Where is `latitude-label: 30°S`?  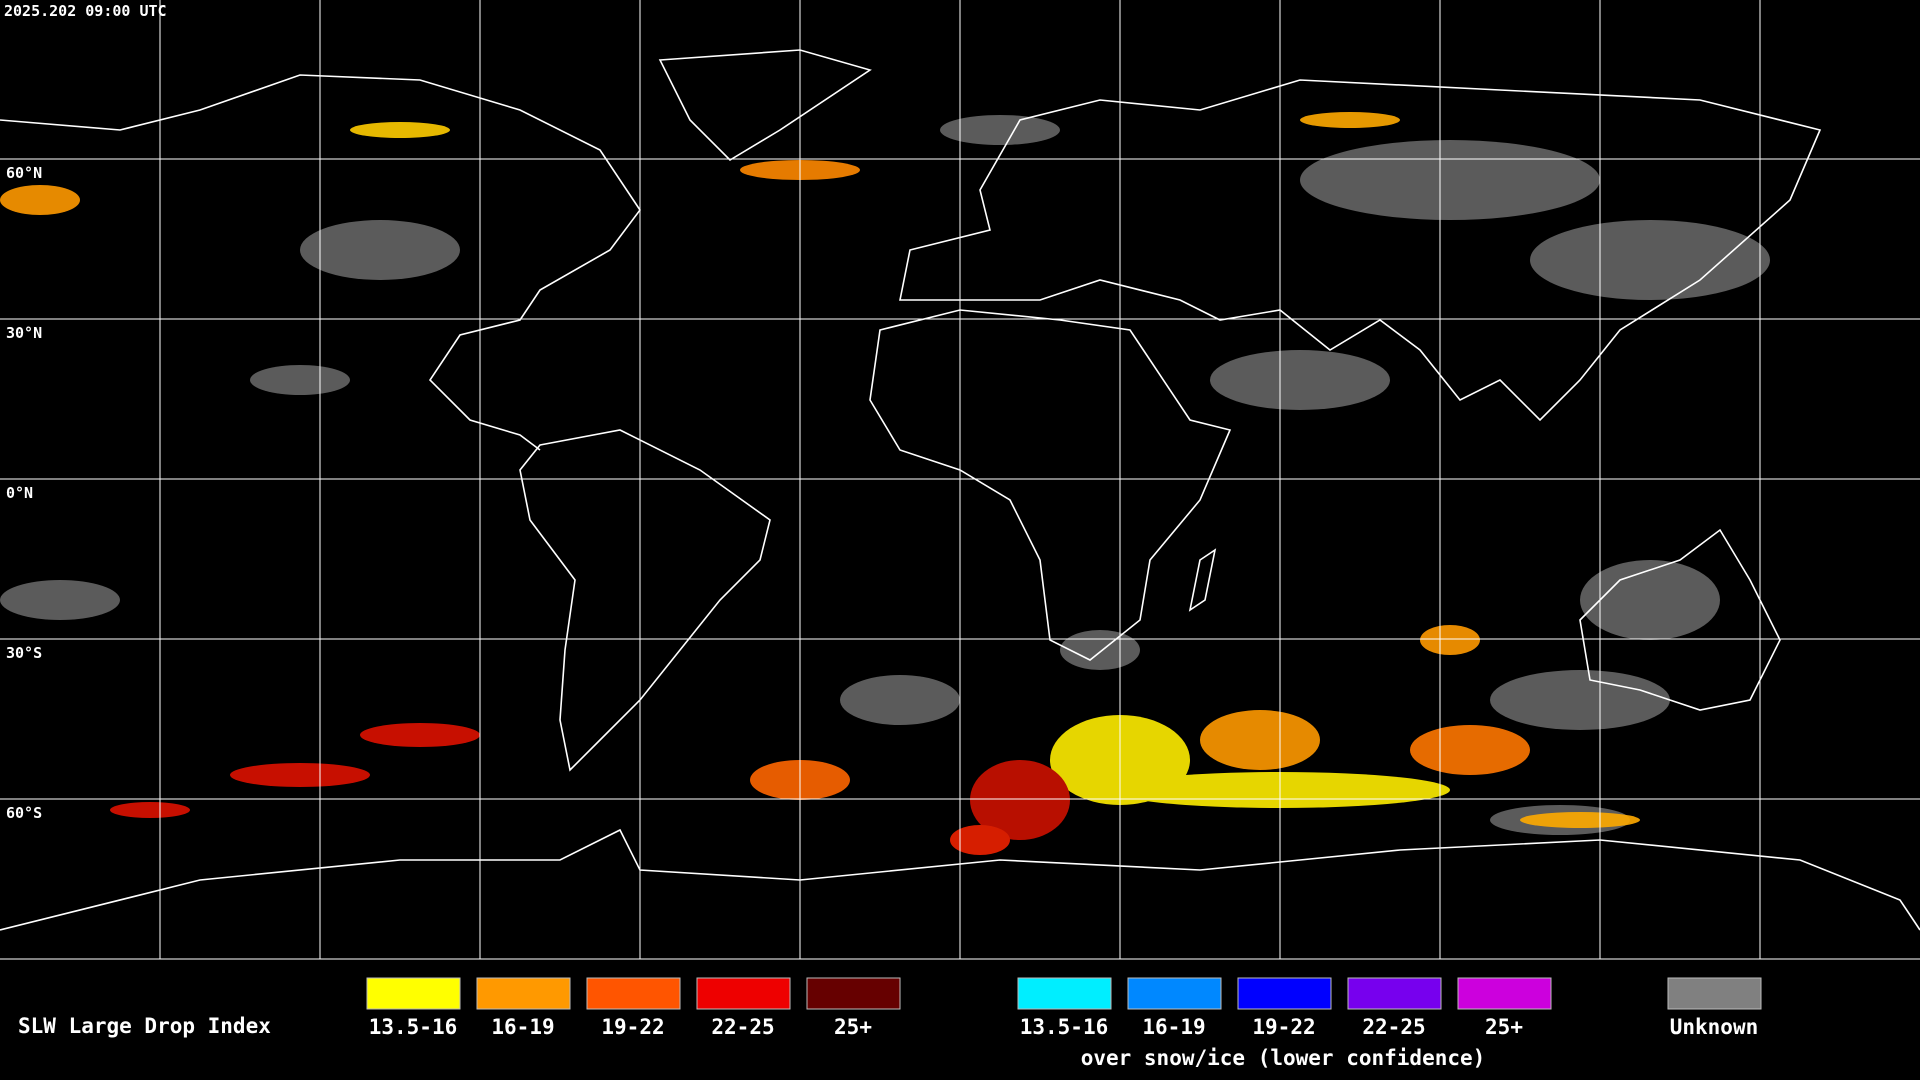
latitude-label: 30°S is located at coordinates (24, 653).